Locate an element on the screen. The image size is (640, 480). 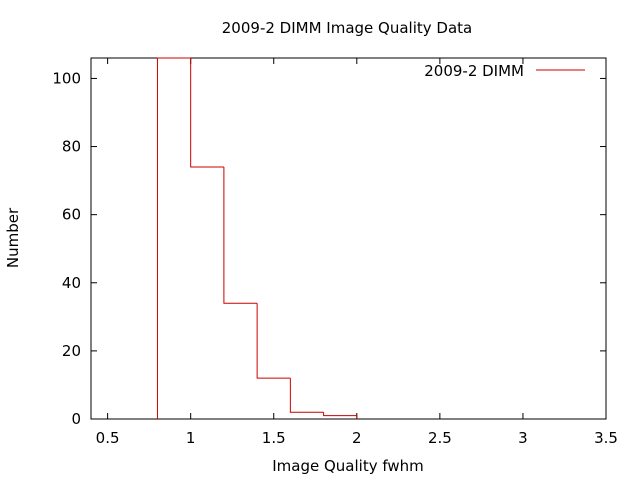
y-tick-label: 80 is located at coordinates (71, 147).